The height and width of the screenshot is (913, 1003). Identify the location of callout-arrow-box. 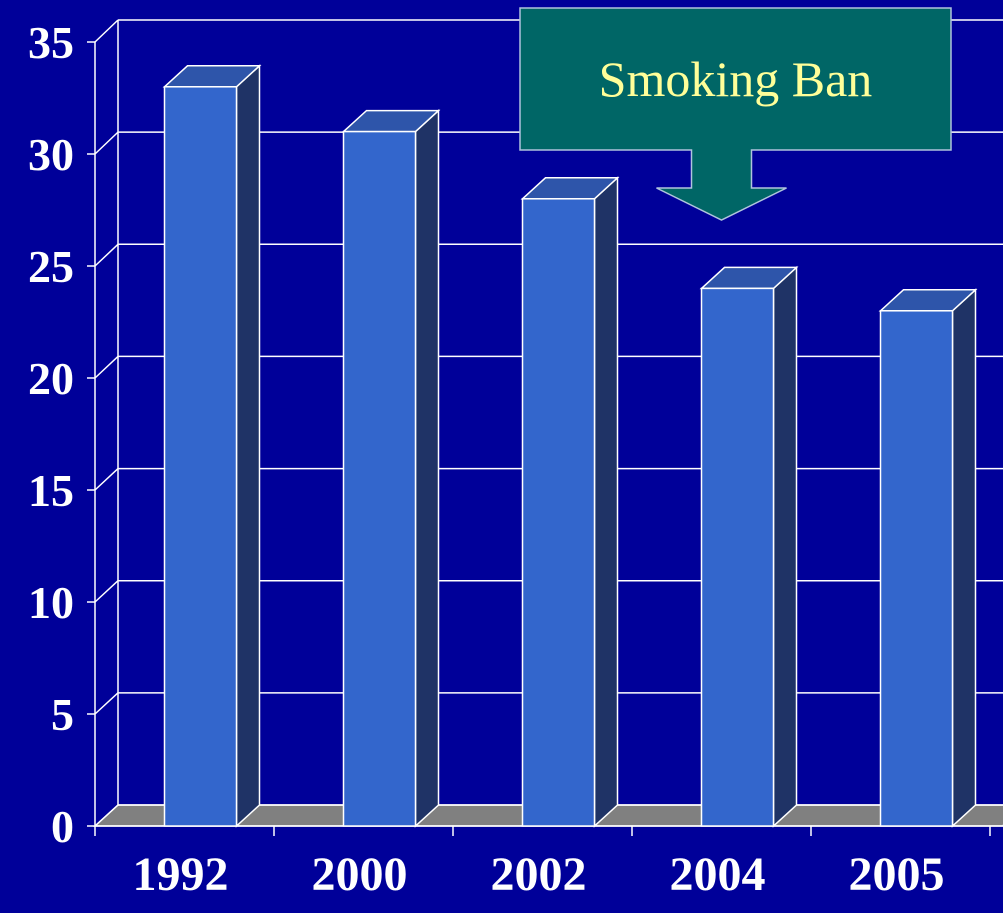
(735, 114).